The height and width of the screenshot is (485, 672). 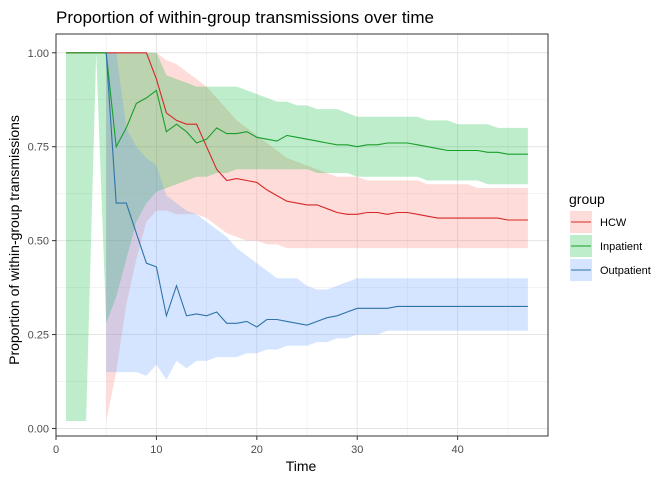 I want to click on line-inpatient, so click(x=297, y=103).